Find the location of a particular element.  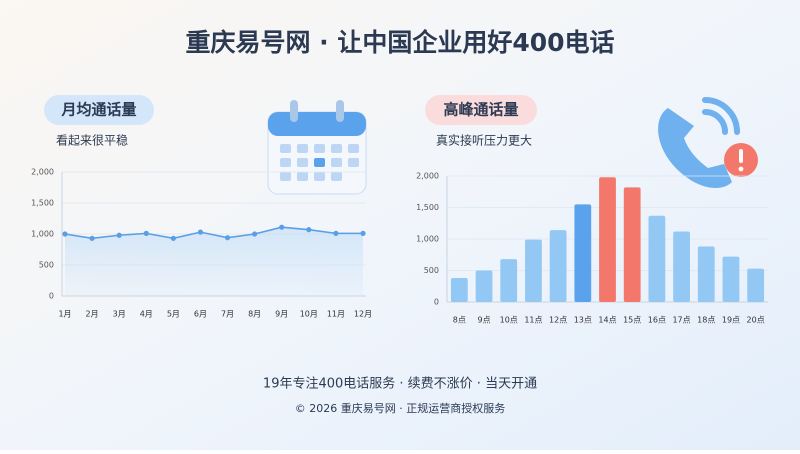

x-tick-label: 4月 is located at coordinates (146, 314).